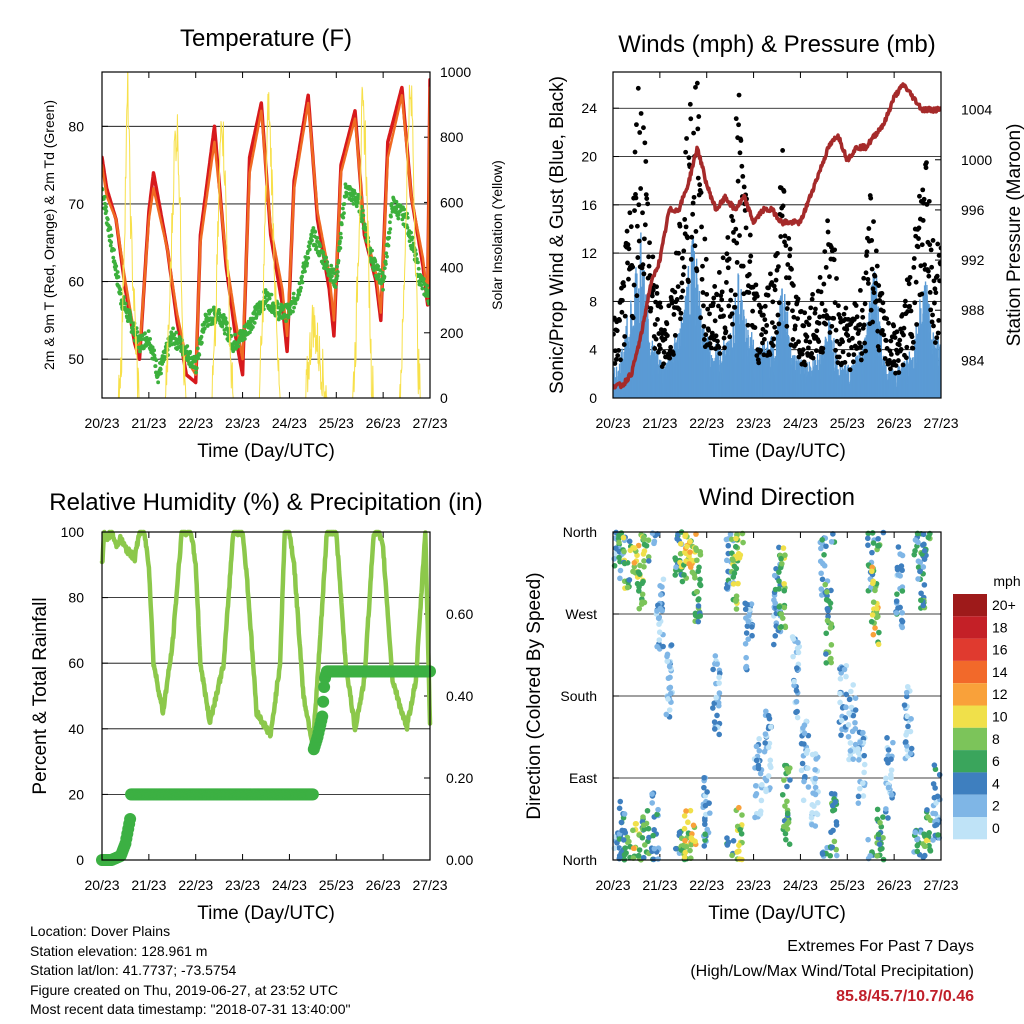  I want to click on chart-title: Winds (mph) & Pressure (mb), so click(776, 44).